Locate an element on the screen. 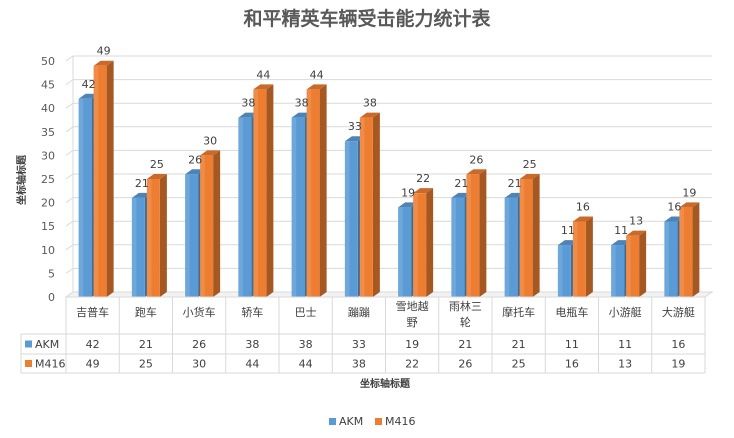  table-value: 49 is located at coordinates (93, 364).